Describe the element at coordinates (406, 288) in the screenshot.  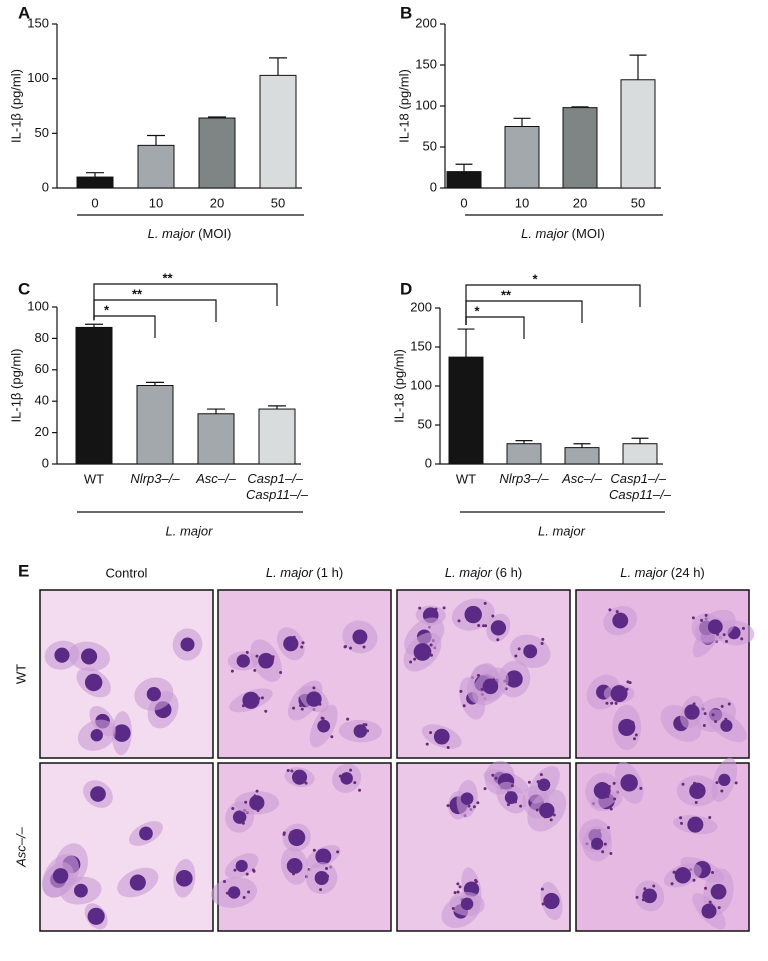
I see `panel-letter: D` at that location.